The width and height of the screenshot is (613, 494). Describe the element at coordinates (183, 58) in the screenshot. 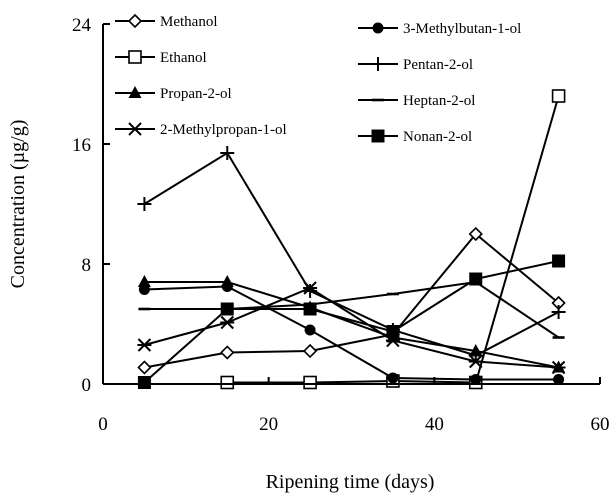

I see `legend-label-ethanol: Ethanol` at that location.